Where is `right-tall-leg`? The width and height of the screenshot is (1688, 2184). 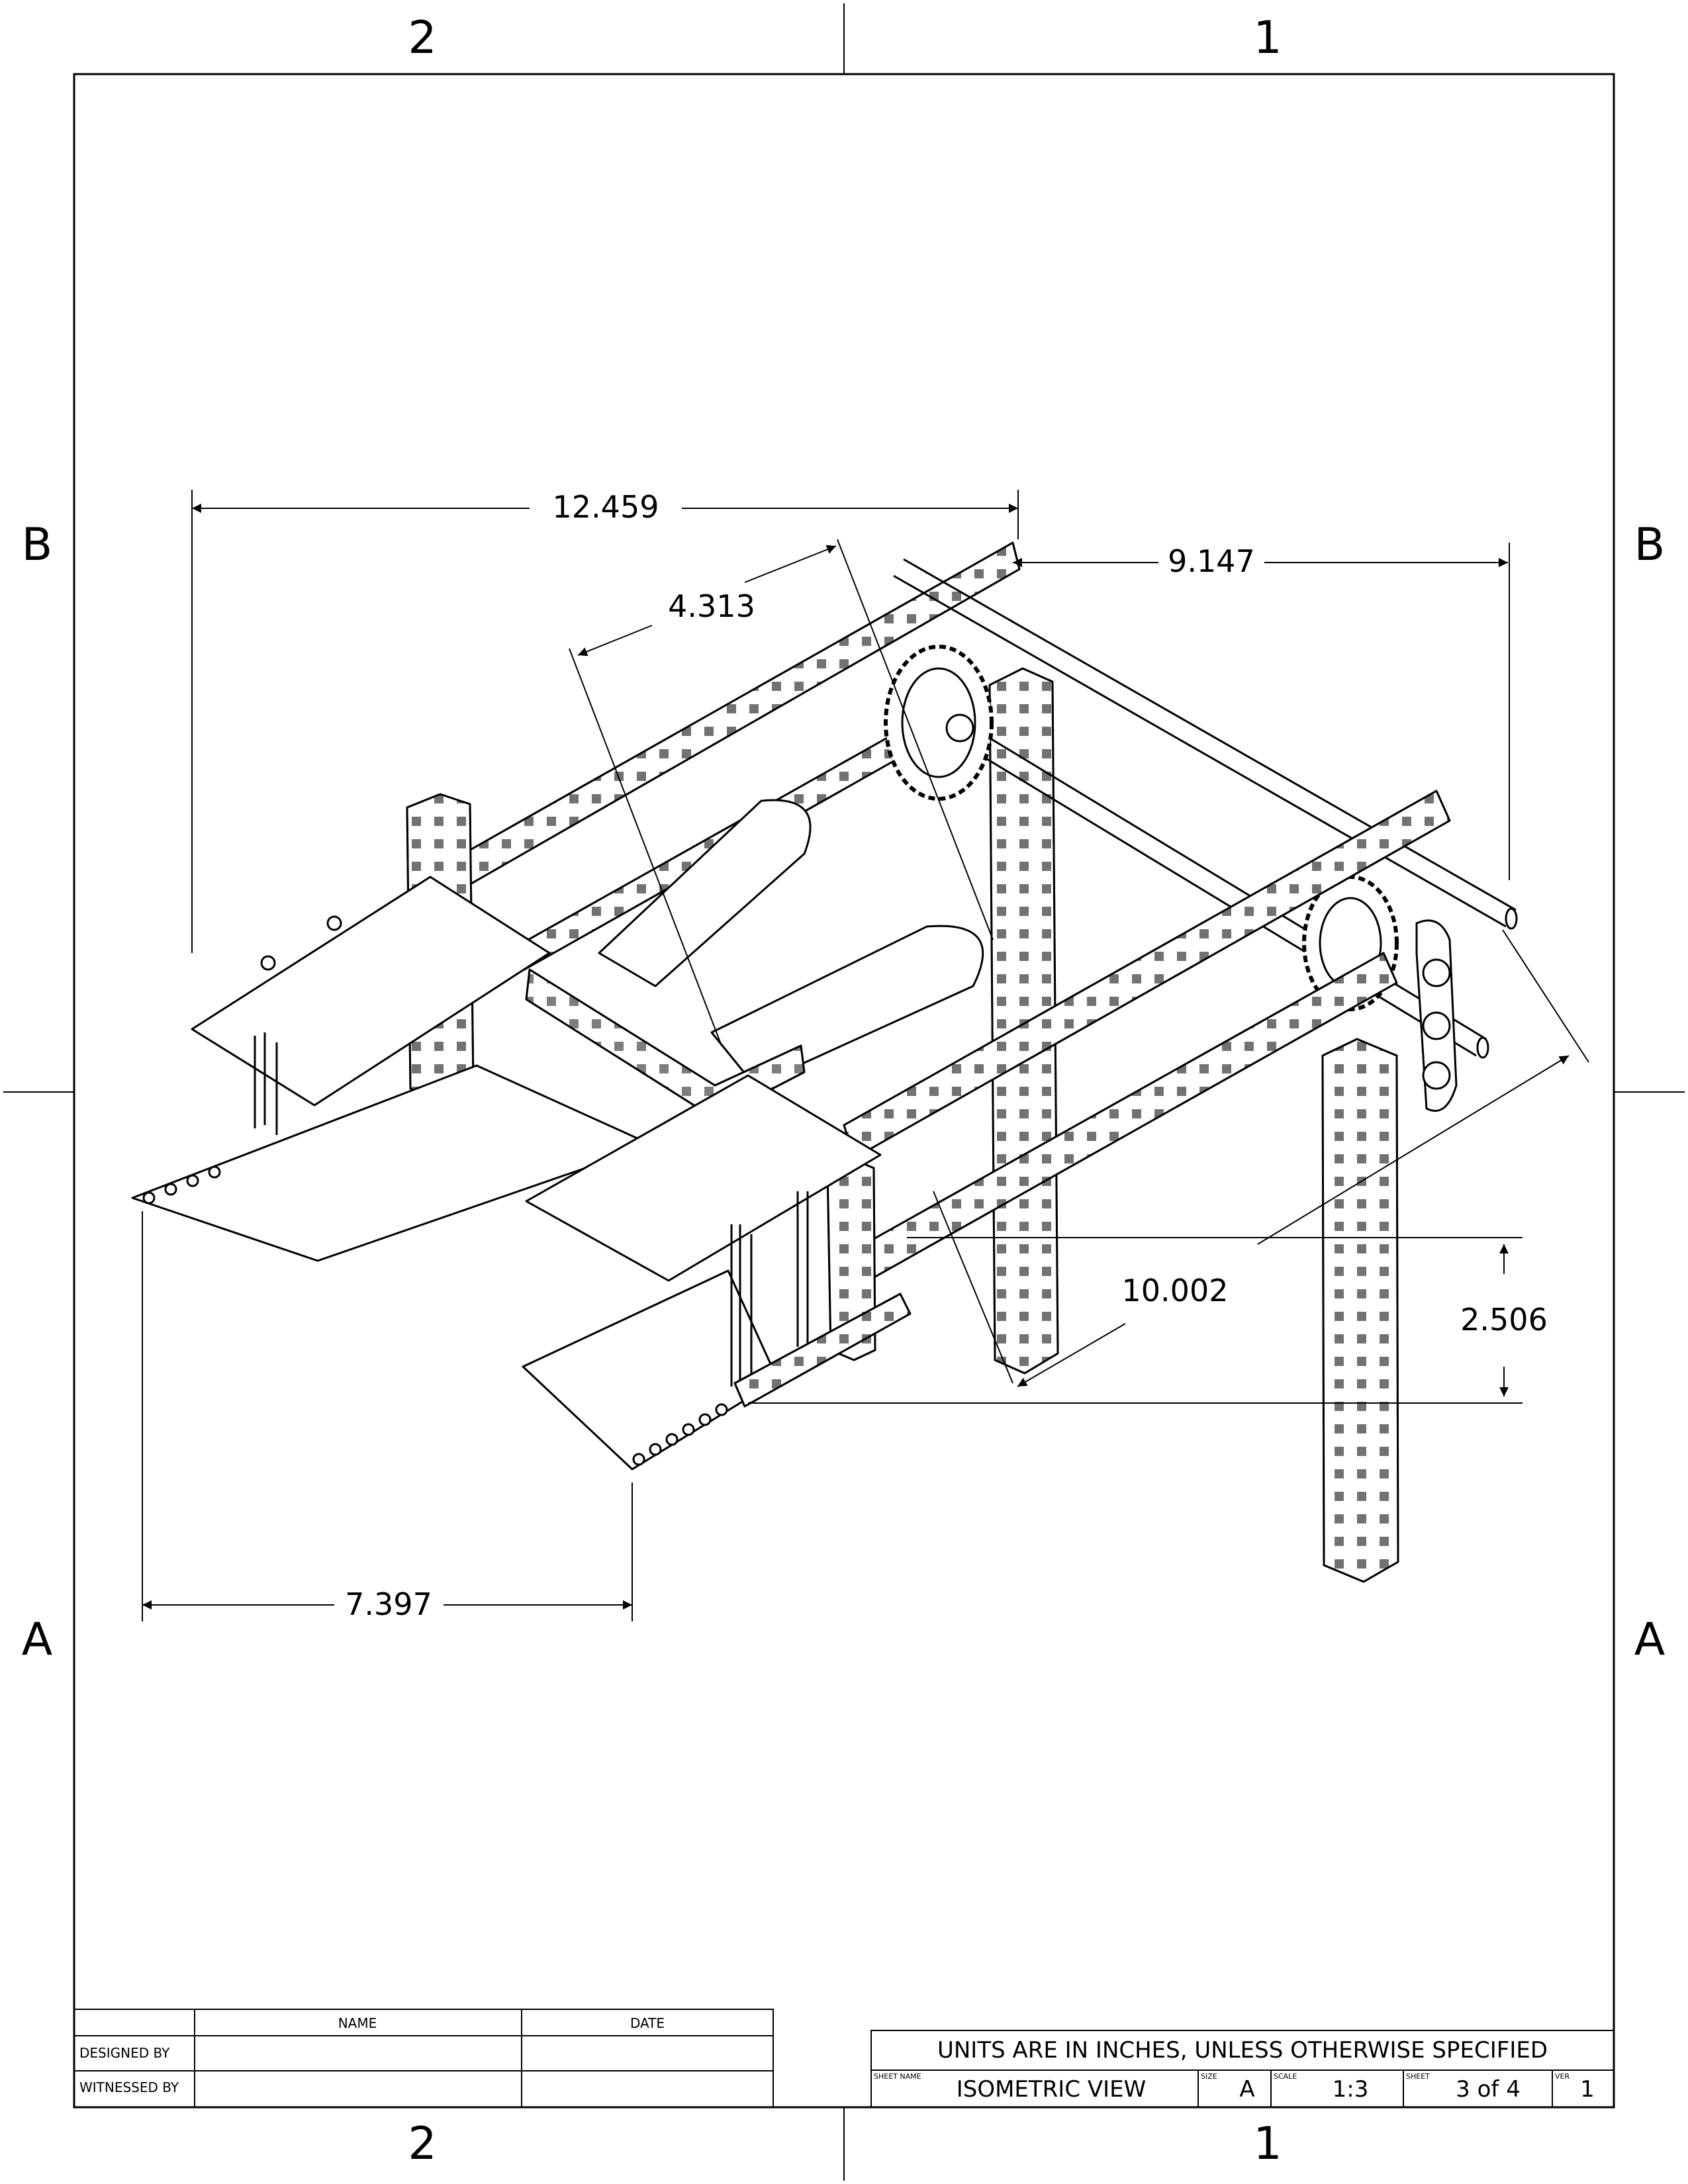 right-tall-leg is located at coordinates (1360, 1310).